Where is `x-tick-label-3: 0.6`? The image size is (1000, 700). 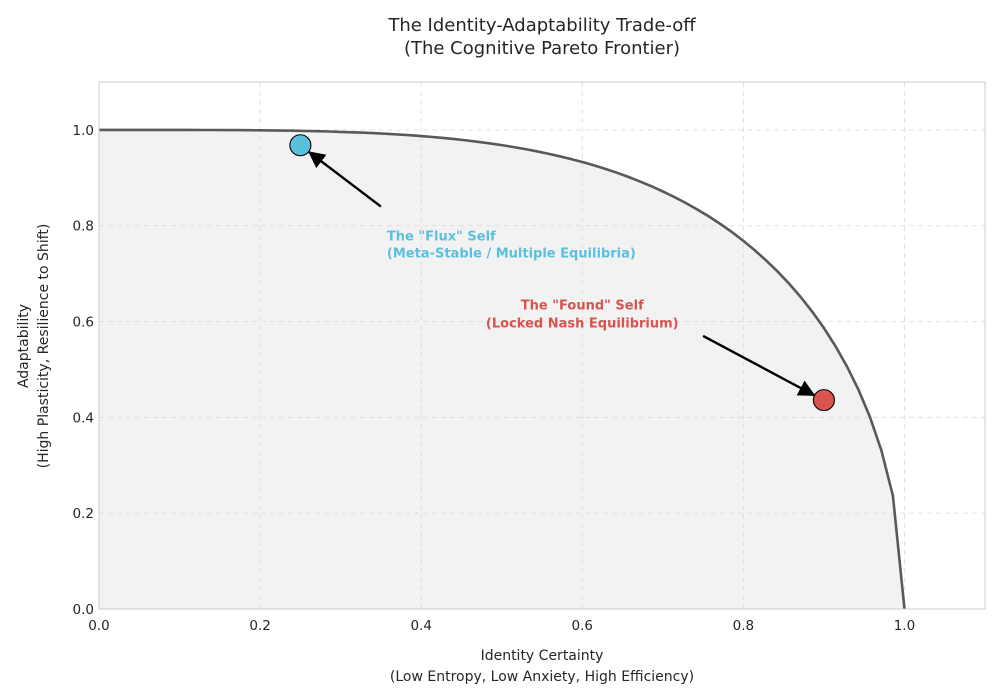 x-tick-label-3: 0.6 is located at coordinates (582, 626).